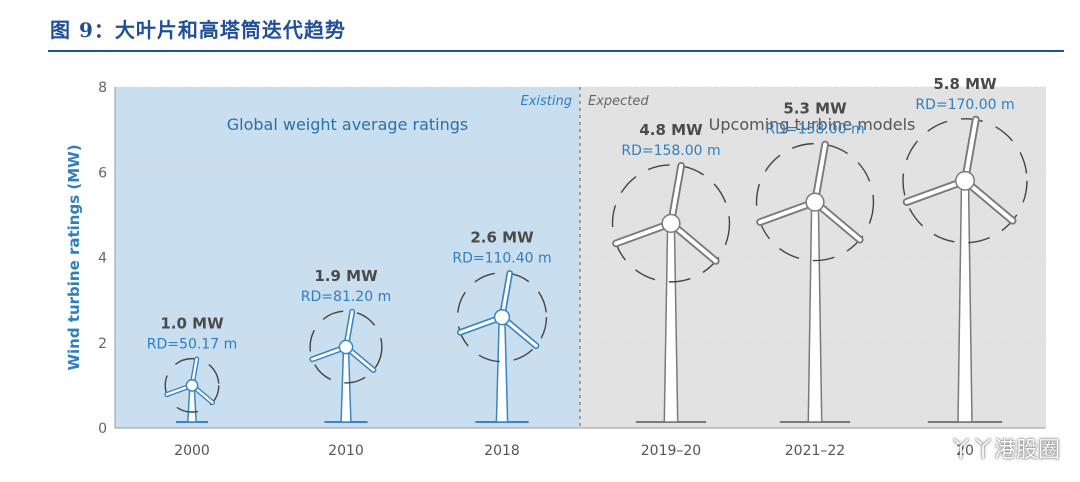 The image size is (1080, 482). I want to click on y-tick-label: 6, so click(102, 173).